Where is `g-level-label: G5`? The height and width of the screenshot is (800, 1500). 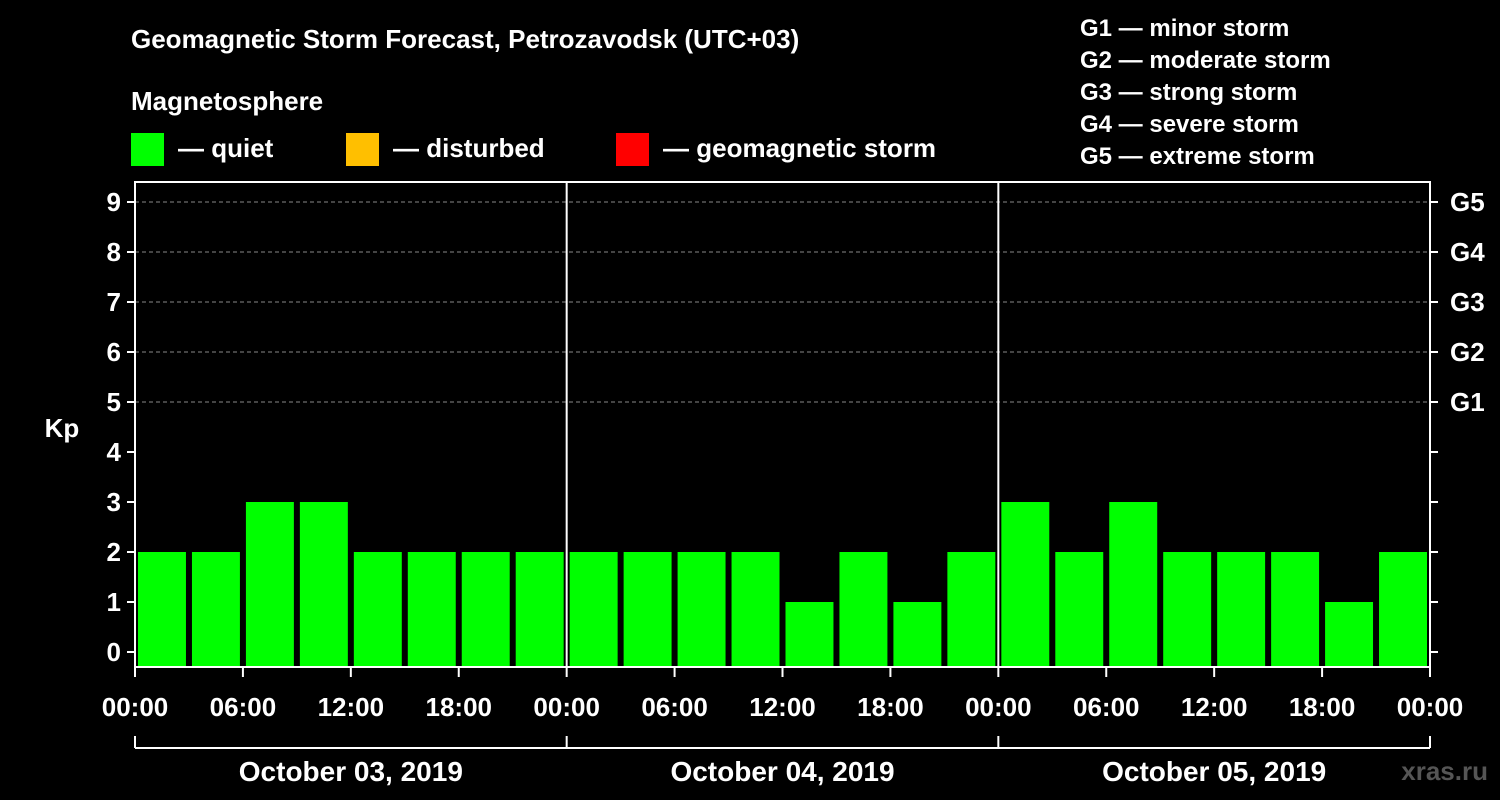 g-level-label: G5 is located at coordinates (1467, 202).